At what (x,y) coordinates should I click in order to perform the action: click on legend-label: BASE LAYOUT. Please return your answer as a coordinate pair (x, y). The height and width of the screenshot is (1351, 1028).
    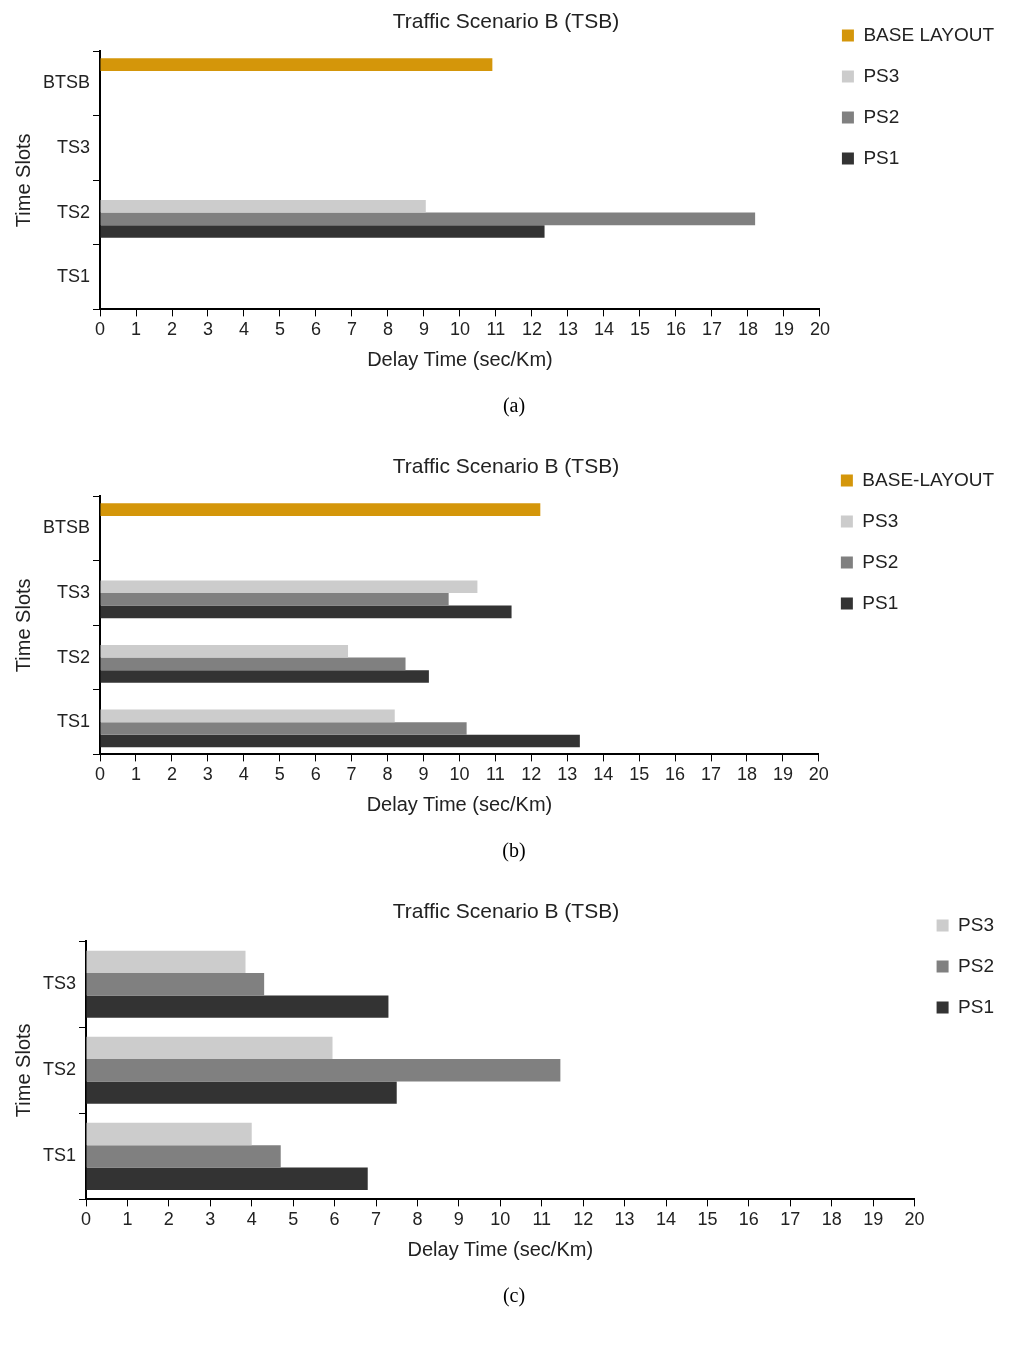
    Looking at the image, I should click on (929, 34).